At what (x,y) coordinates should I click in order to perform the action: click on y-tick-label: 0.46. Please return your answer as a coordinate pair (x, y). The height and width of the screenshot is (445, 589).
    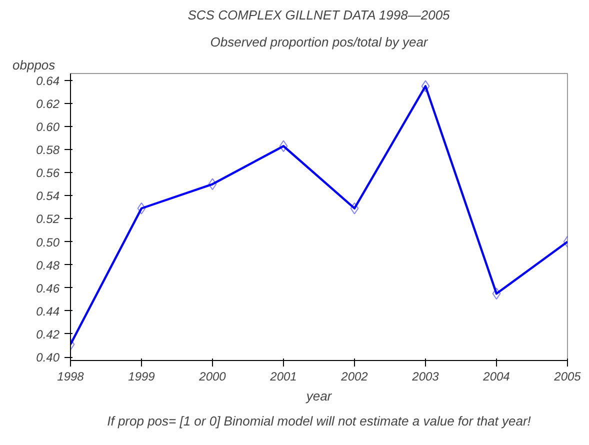
    Looking at the image, I should click on (48, 288).